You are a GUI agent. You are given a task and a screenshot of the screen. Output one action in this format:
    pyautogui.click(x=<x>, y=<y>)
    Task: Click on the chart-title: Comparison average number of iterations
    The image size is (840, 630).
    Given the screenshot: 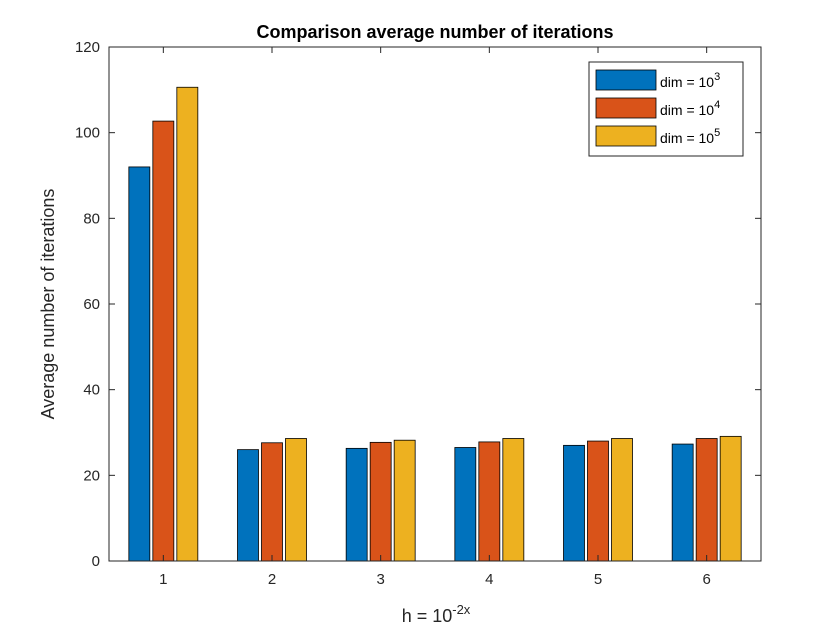 What is the action you would take?
    pyautogui.click(x=434, y=32)
    